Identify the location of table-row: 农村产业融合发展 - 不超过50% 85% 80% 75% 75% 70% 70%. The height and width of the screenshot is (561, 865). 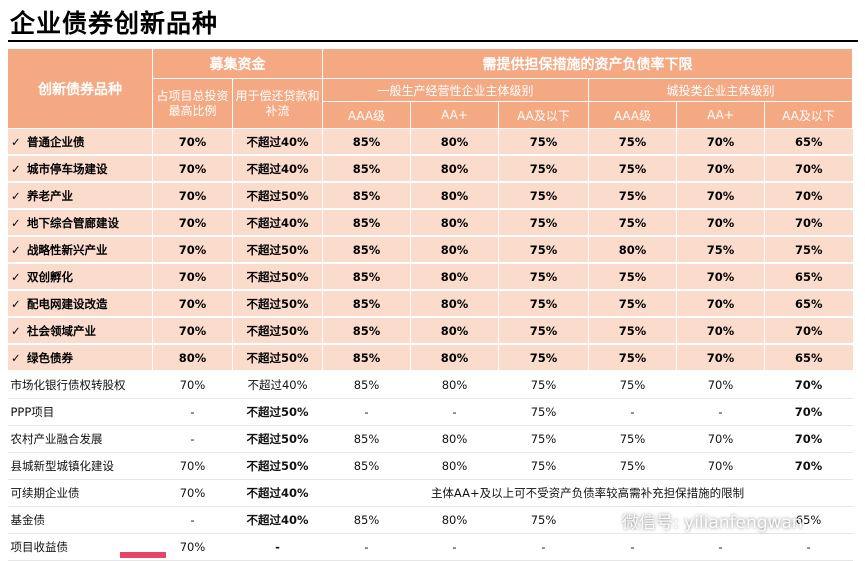
(430, 439).